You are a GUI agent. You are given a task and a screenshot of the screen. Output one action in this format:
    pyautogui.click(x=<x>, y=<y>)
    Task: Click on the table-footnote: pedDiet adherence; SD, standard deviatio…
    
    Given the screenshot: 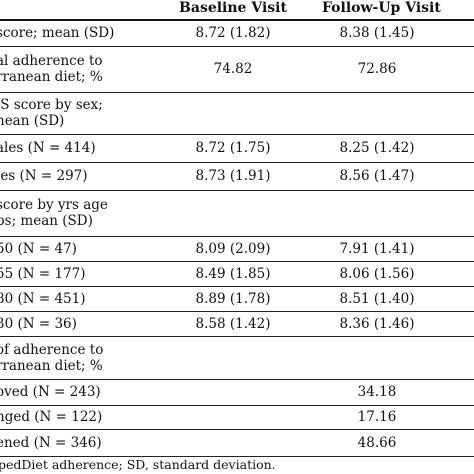 What is the action you would take?
    pyautogui.click(x=138, y=464)
    